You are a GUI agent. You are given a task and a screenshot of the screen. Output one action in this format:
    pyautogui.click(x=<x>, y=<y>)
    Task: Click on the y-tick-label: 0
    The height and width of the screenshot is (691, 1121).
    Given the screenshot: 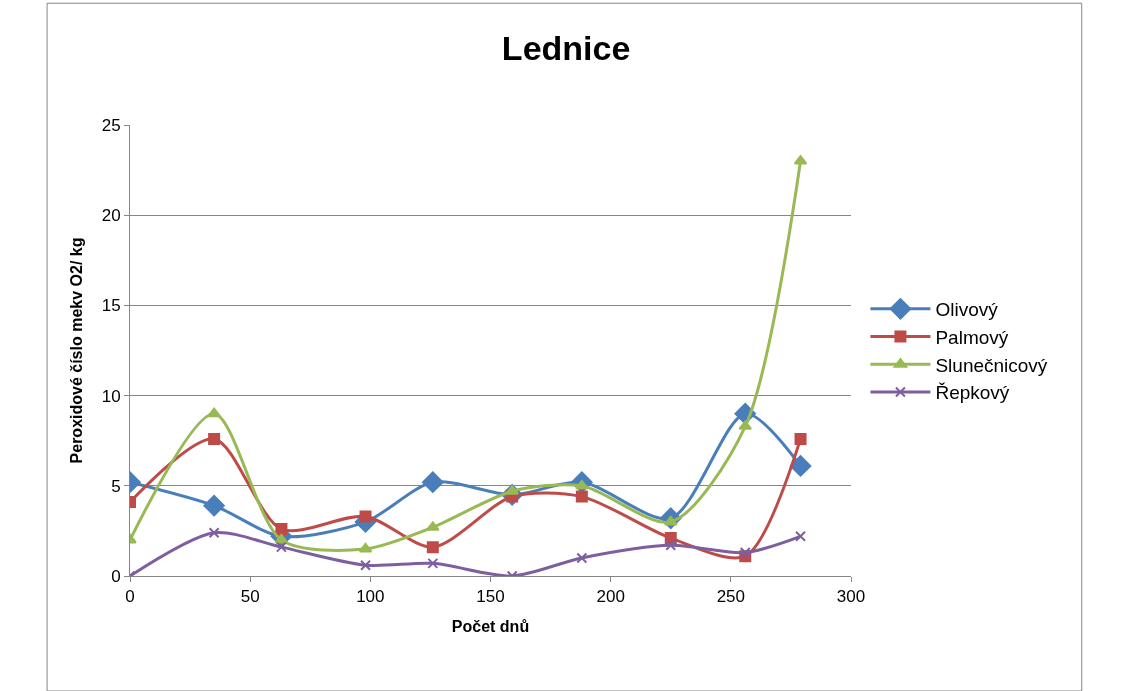 What is the action you would take?
    pyautogui.click(x=116, y=576)
    